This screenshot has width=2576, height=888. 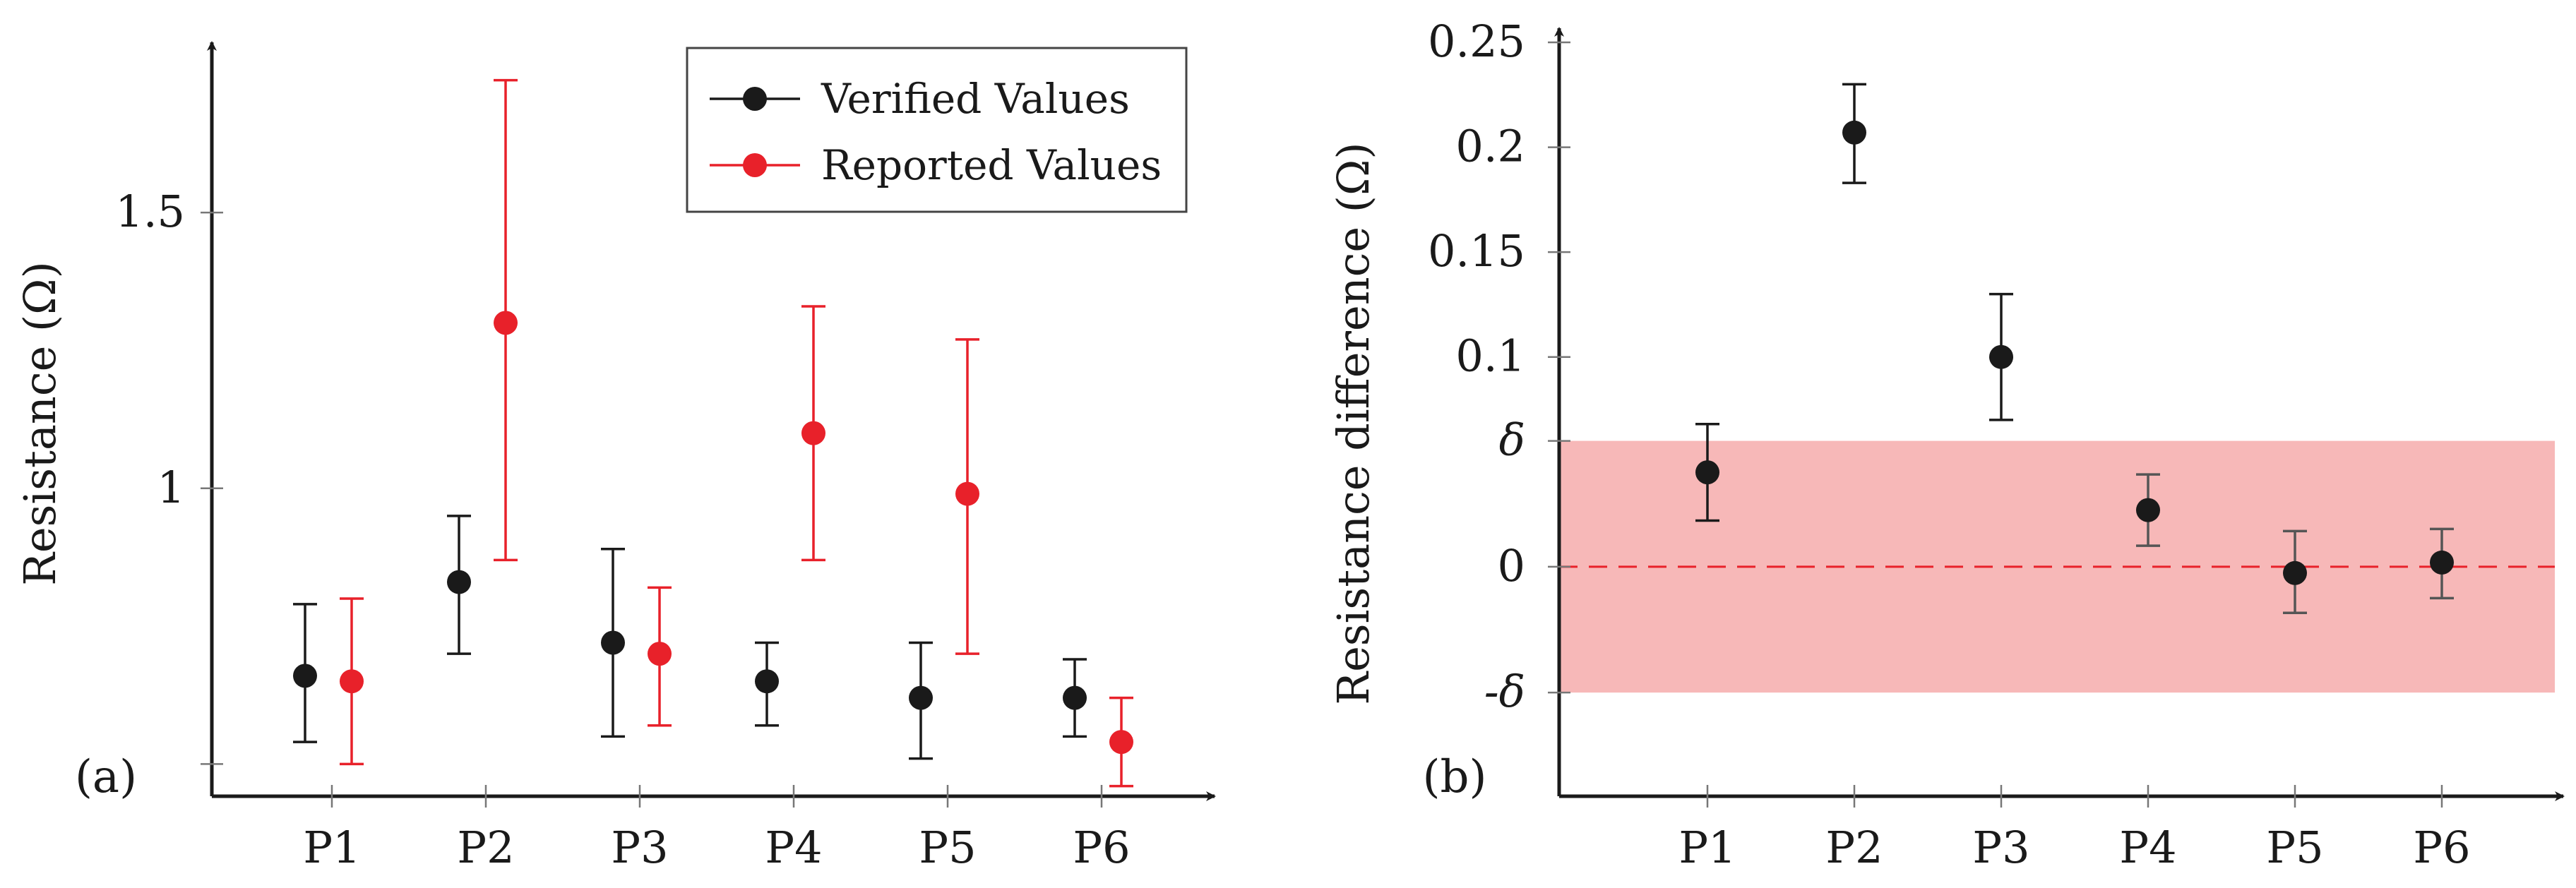 What do you see at coordinates (171, 488) in the screenshot?
I see `y-tick-label: 1` at bounding box center [171, 488].